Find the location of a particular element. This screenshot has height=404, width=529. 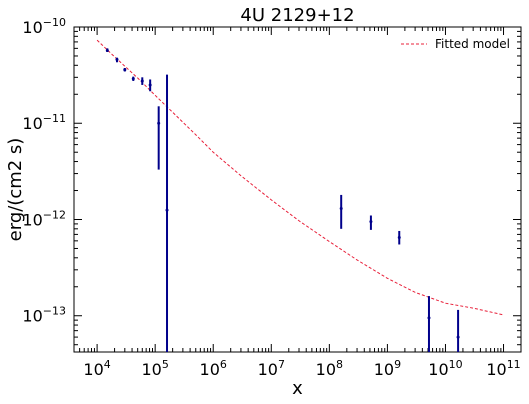

x-tick-label: 10⁵ is located at coordinates (154, 368).